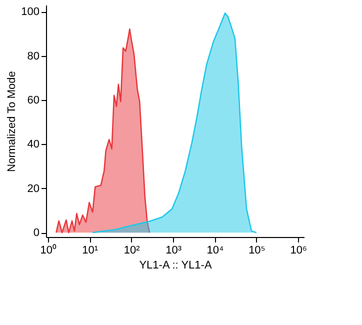  Describe the element at coordinates (299, 250) in the screenshot. I see `x-tick-label: 10⁶` at that location.